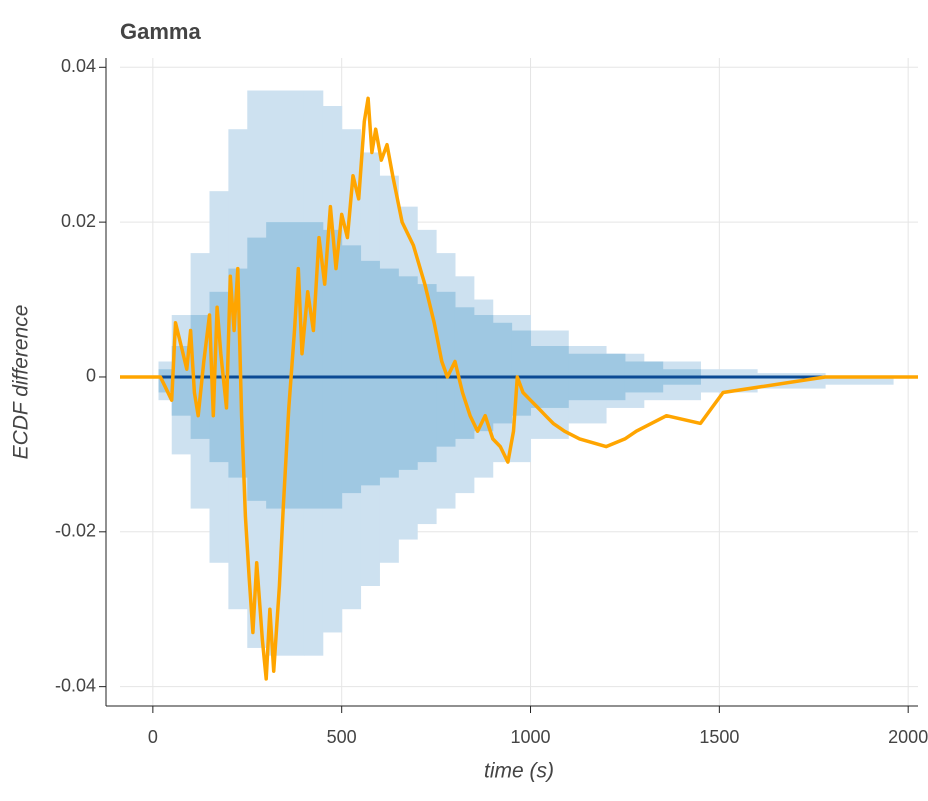 This screenshot has width=928, height=801. Describe the element at coordinates (719, 737) in the screenshot. I see `x-tick-label: 1500` at that location.